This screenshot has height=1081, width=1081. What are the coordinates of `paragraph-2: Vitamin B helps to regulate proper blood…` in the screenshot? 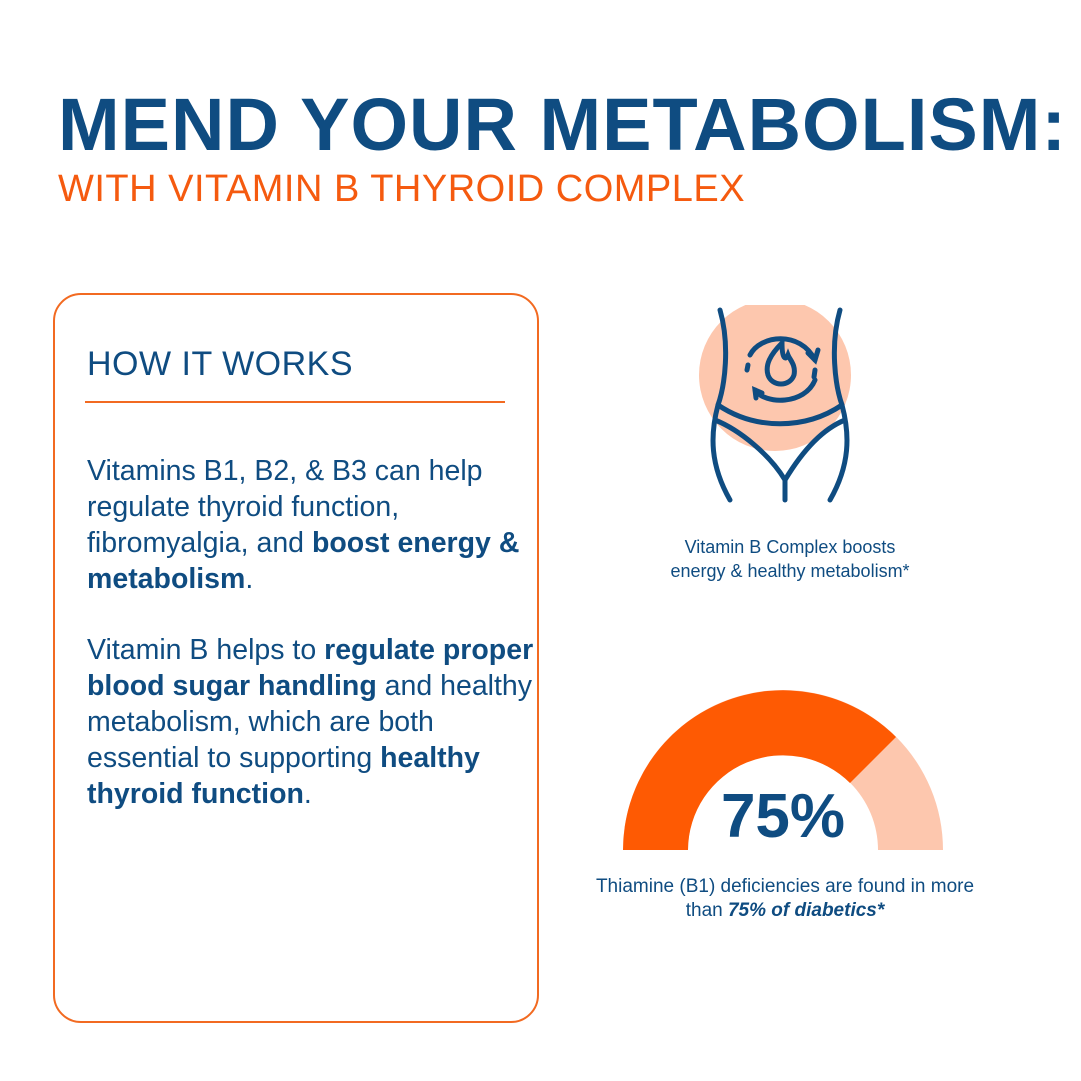 It's located at (312, 722).